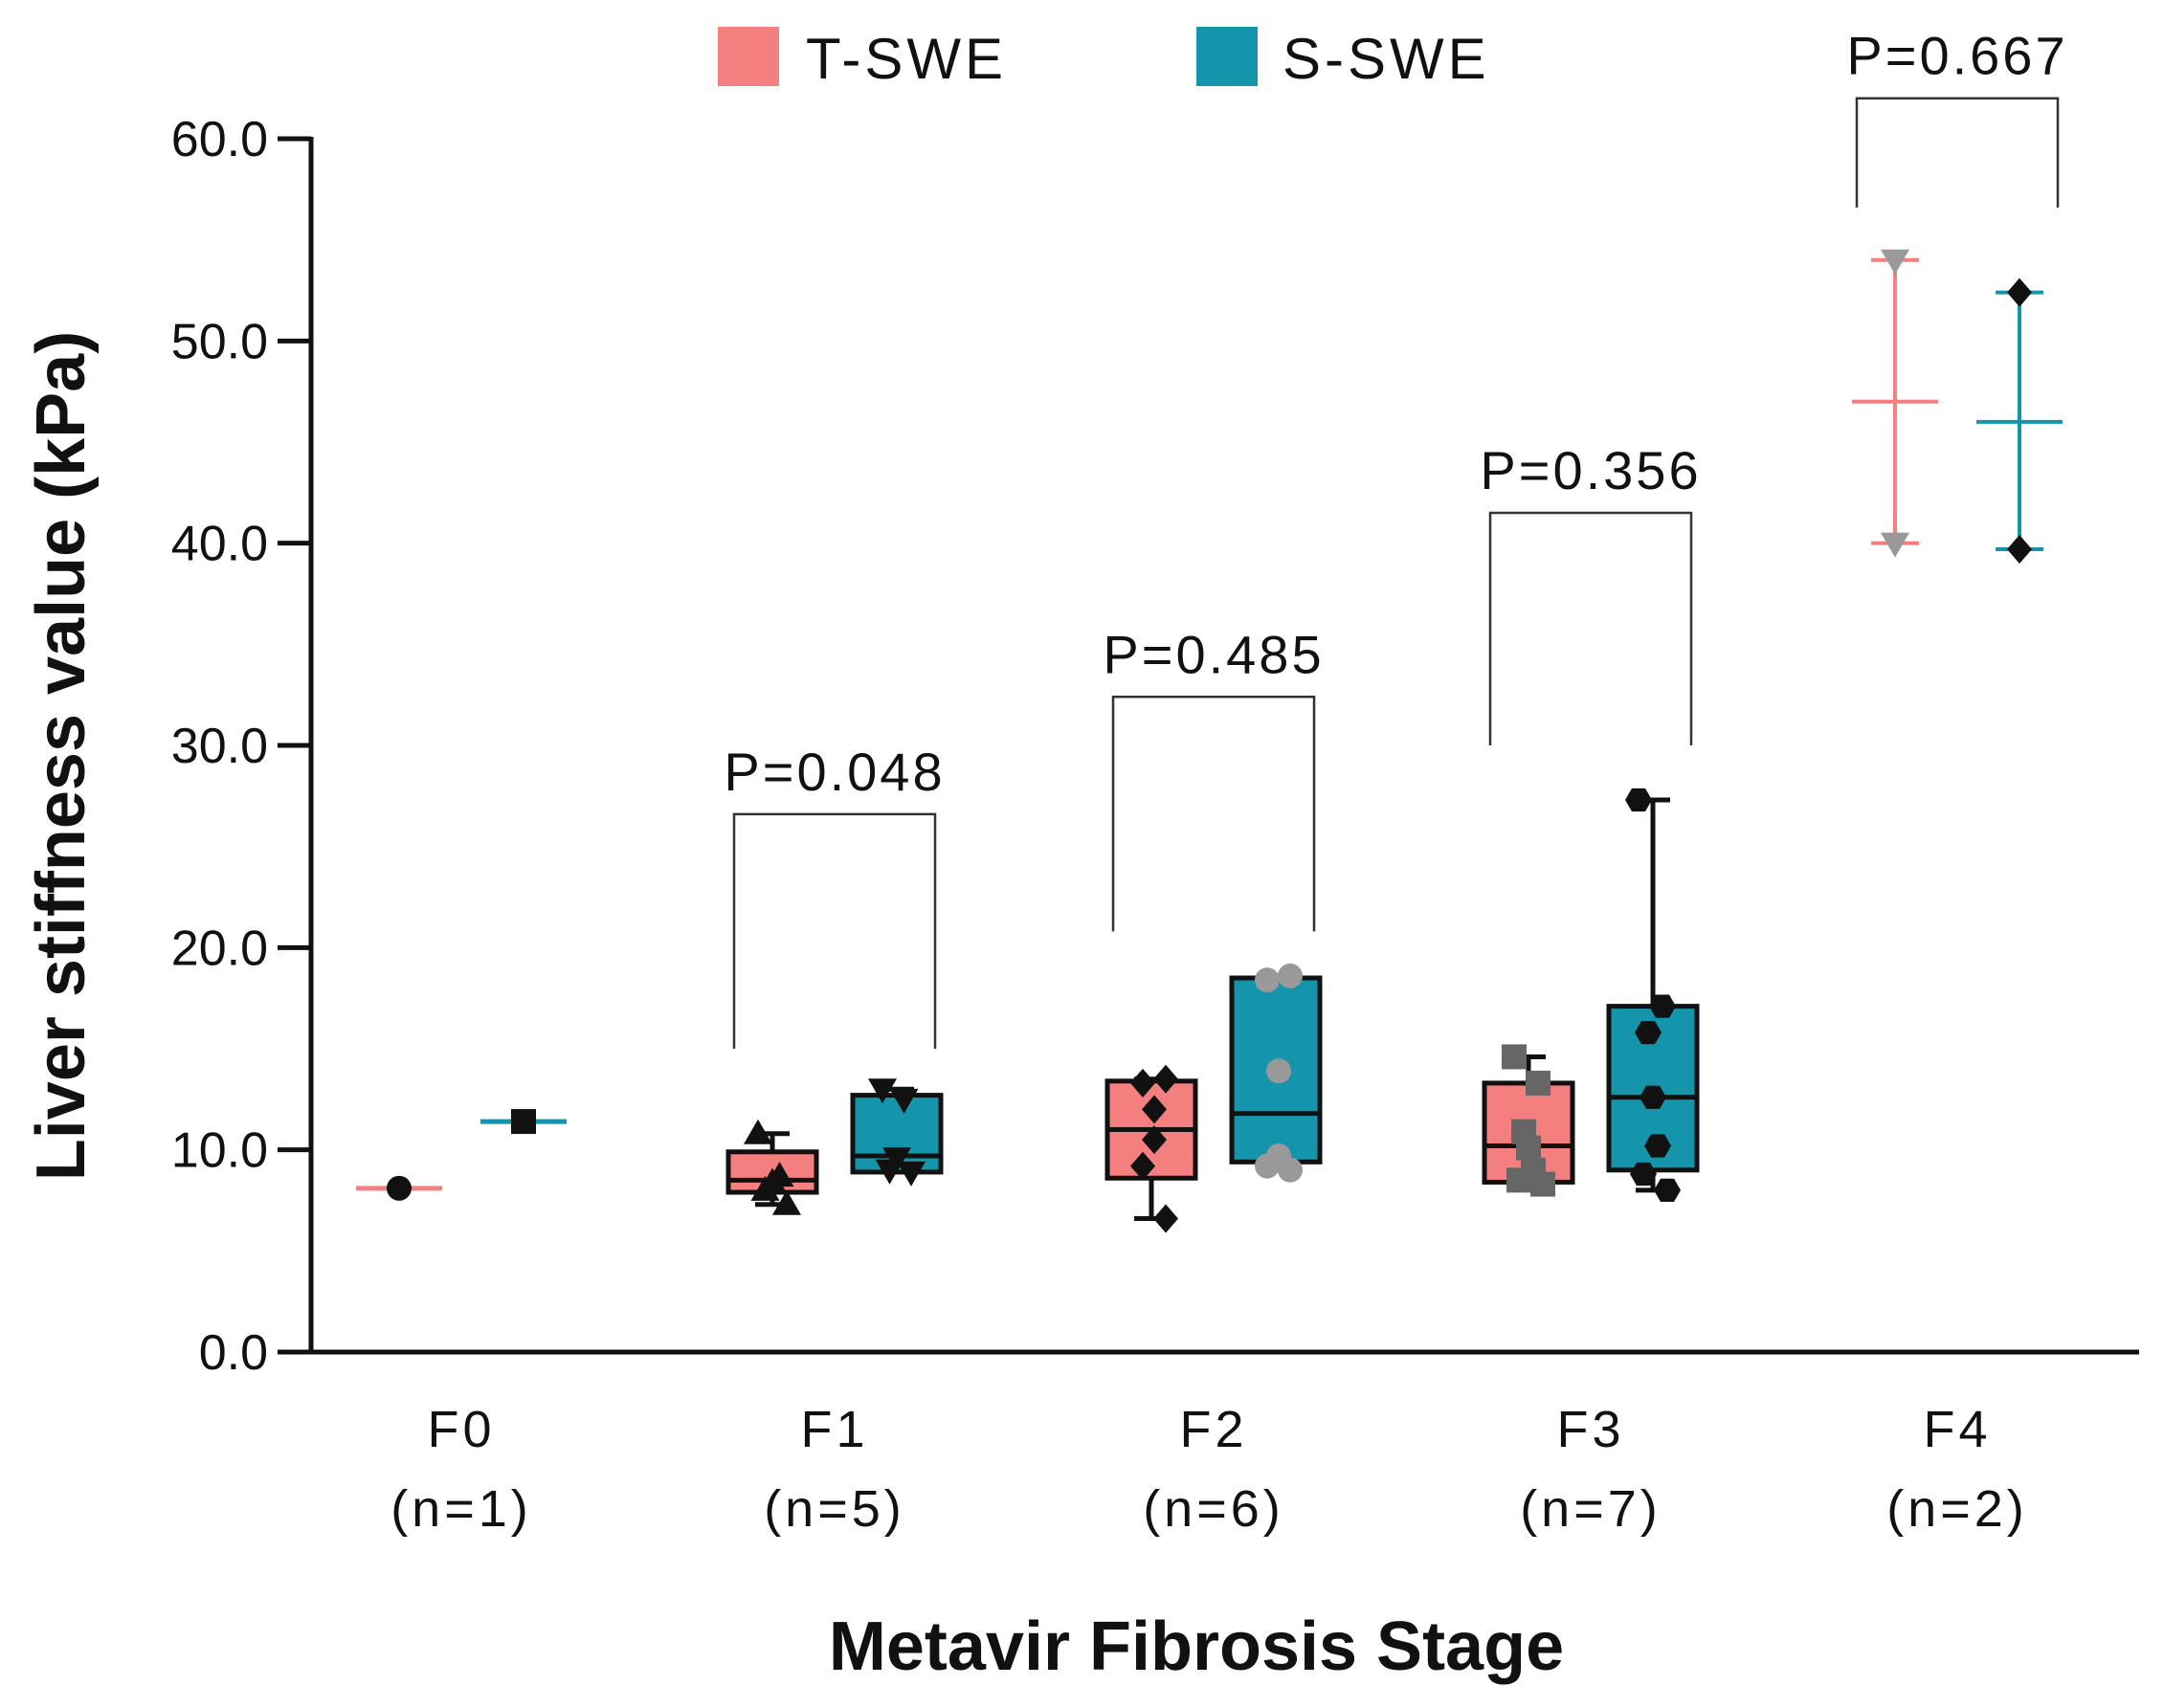  Describe the element at coordinates (1895, 404) in the screenshot. I see `group-t-swe-f4` at that location.